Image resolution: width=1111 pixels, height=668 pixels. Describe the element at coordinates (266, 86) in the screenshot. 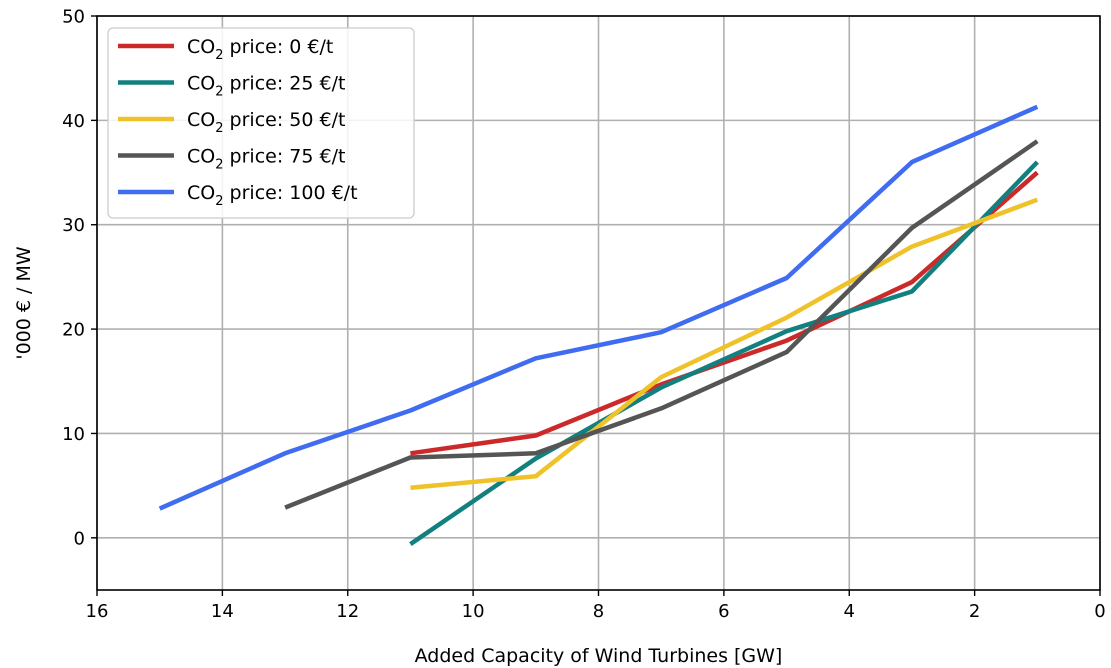

I see `legend-label-1: CO2 price: 25 €/t` at that location.